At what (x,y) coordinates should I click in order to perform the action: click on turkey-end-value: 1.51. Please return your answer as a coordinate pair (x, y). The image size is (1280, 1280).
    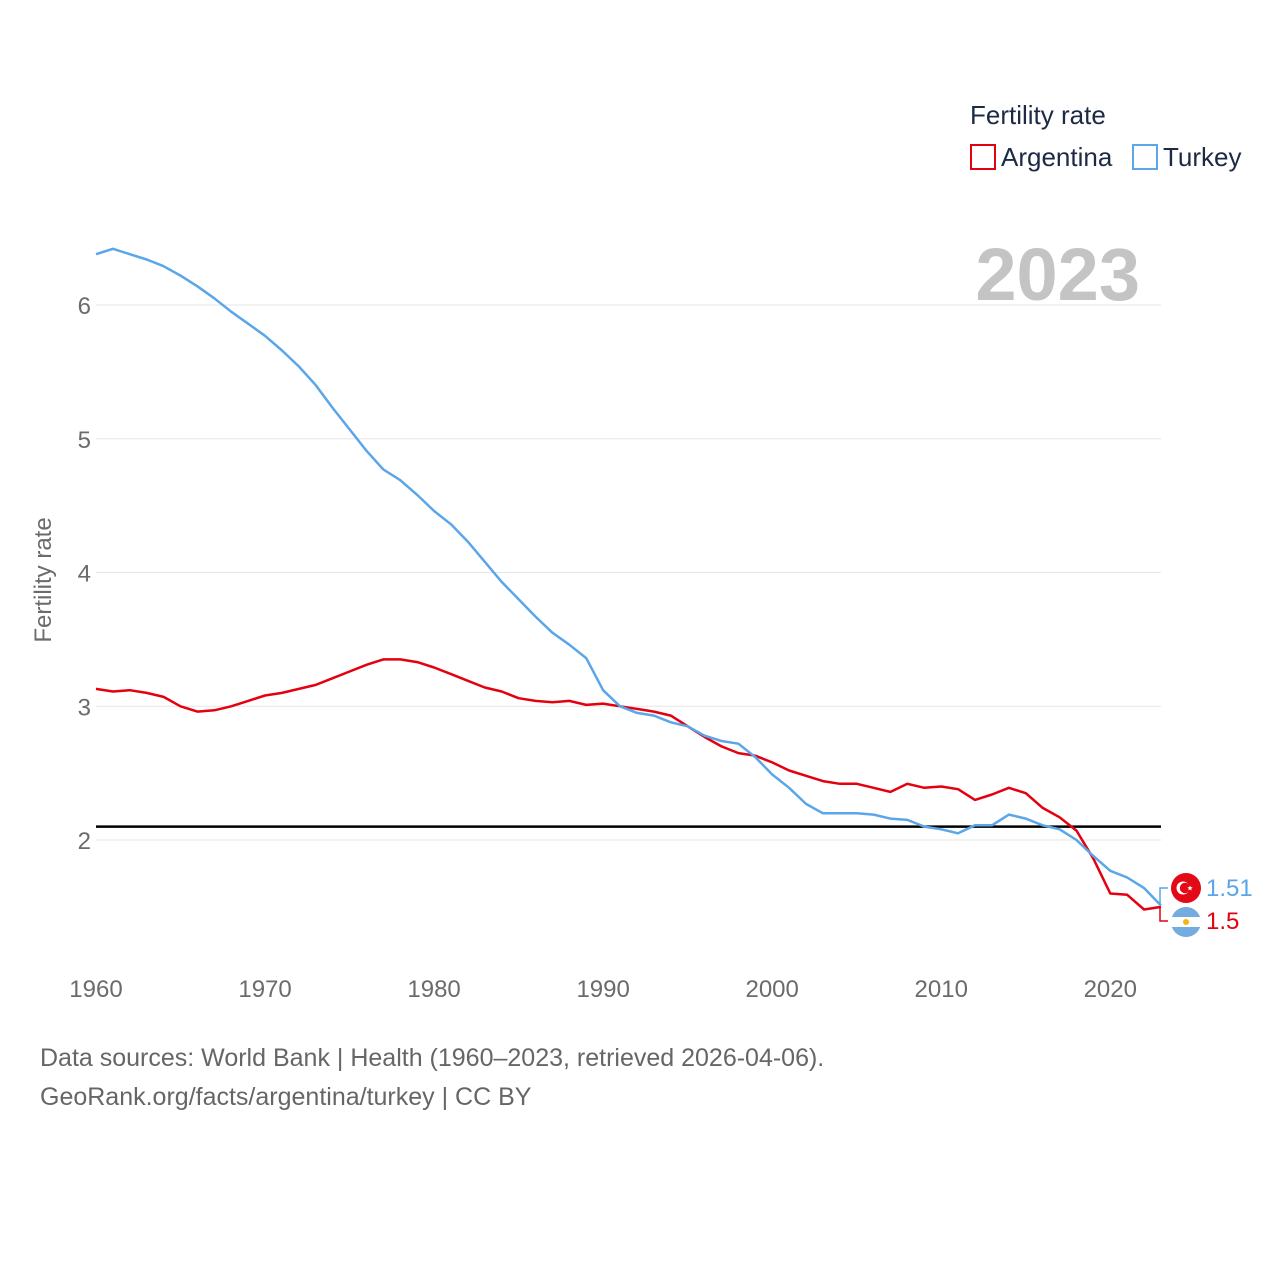
    Looking at the image, I should click on (1229, 888).